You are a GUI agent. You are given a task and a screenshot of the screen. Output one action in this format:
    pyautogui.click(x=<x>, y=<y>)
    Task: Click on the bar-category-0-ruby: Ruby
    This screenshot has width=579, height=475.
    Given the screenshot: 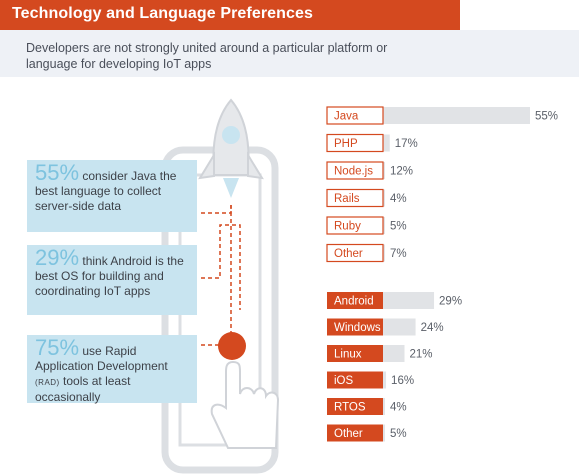 What is the action you would take?
    pyautogui.click(x=347, y=227)
    